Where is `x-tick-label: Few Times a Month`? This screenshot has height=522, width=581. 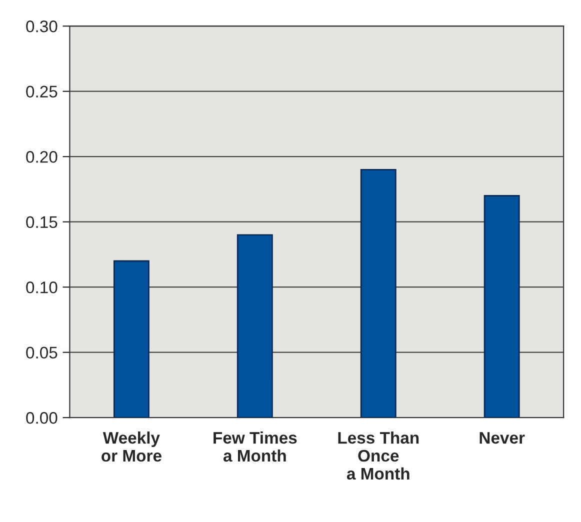 x-tick-label: Few Times a Month is located at coordinates (255, 446).